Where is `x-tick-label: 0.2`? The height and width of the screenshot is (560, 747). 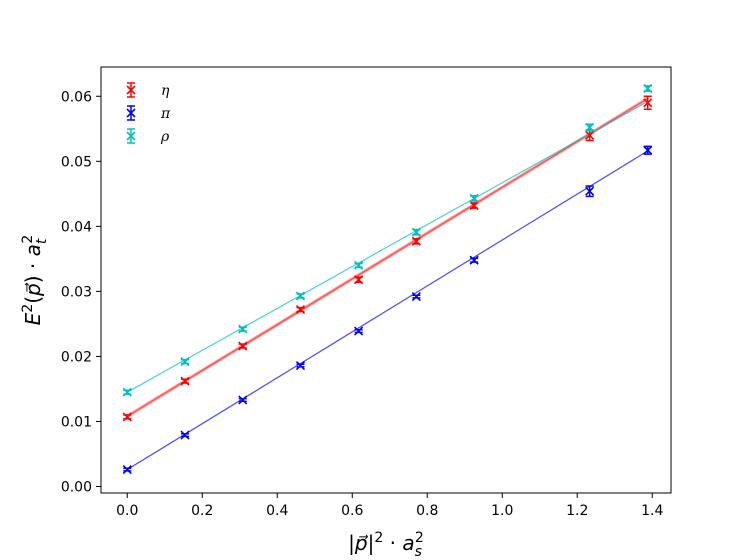 x-tick-label: 0.2 is located at coordinates (202, 511).